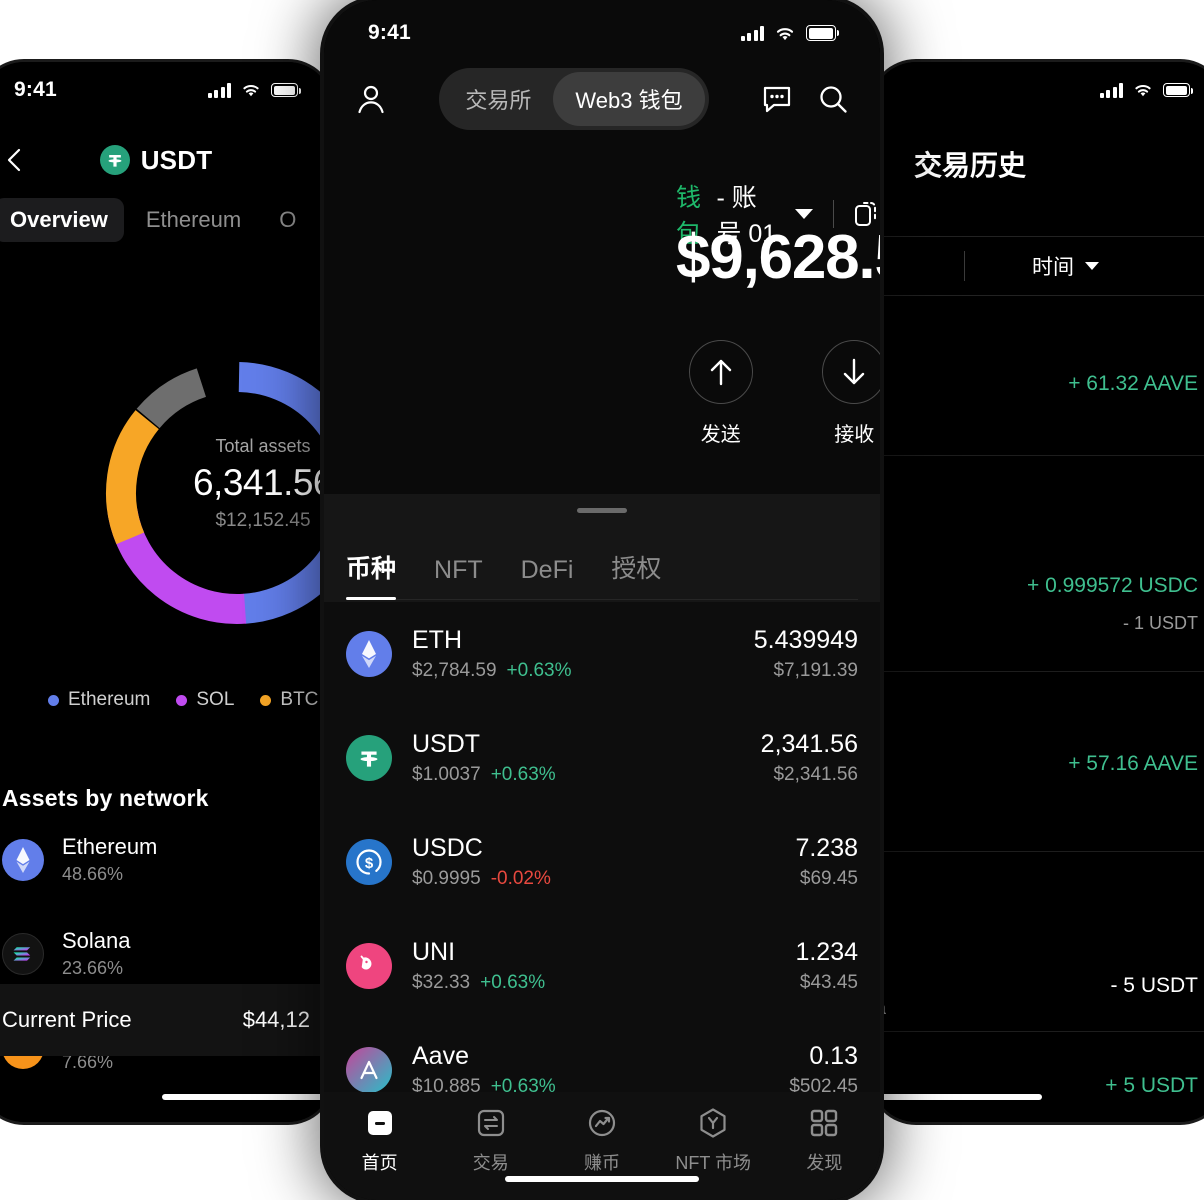 This screenshot has width=1204, height=1200. Describe the element at coordinates (805, 99) in the screenshot. I see `header-actions` at that location.